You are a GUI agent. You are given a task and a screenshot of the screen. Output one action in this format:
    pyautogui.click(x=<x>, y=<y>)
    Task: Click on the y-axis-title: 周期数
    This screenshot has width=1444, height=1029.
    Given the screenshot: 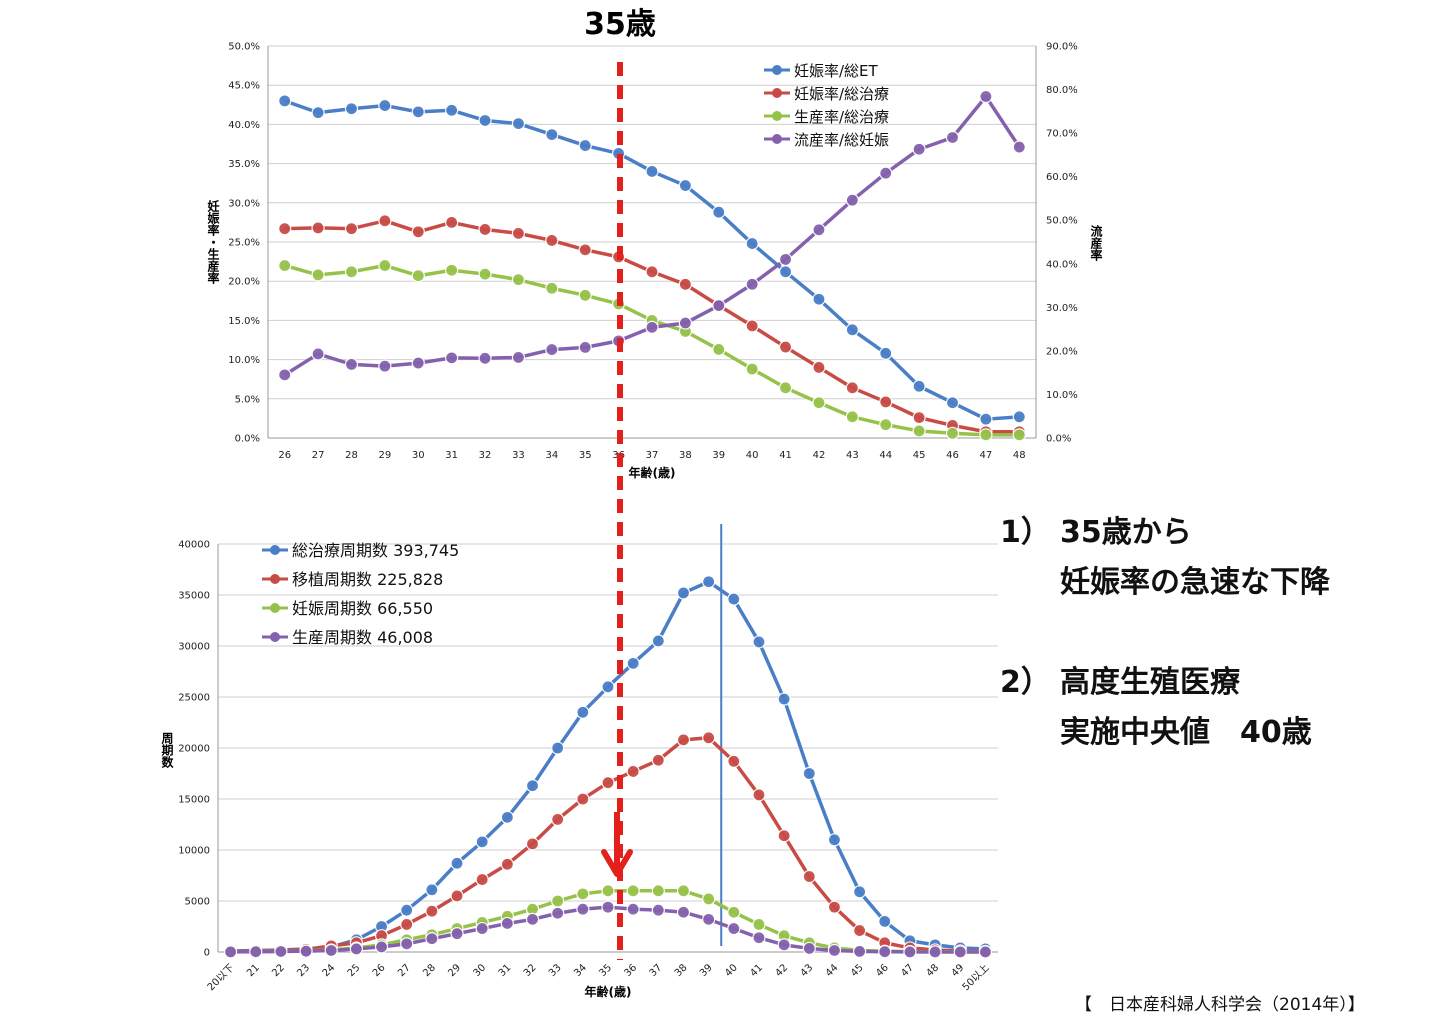 What is the action you would take?
    pyautogui.click(x=167, y=750)
    